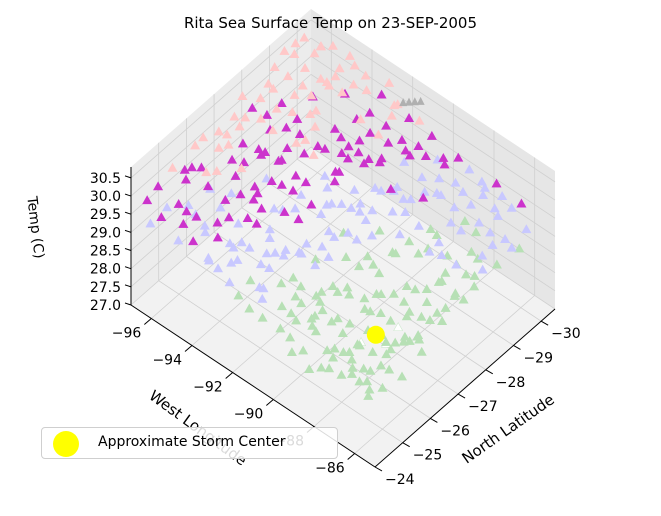 The height and width of the screenshot is (516, 661). I want to click on legend-storm-marker, so click(66, 444).